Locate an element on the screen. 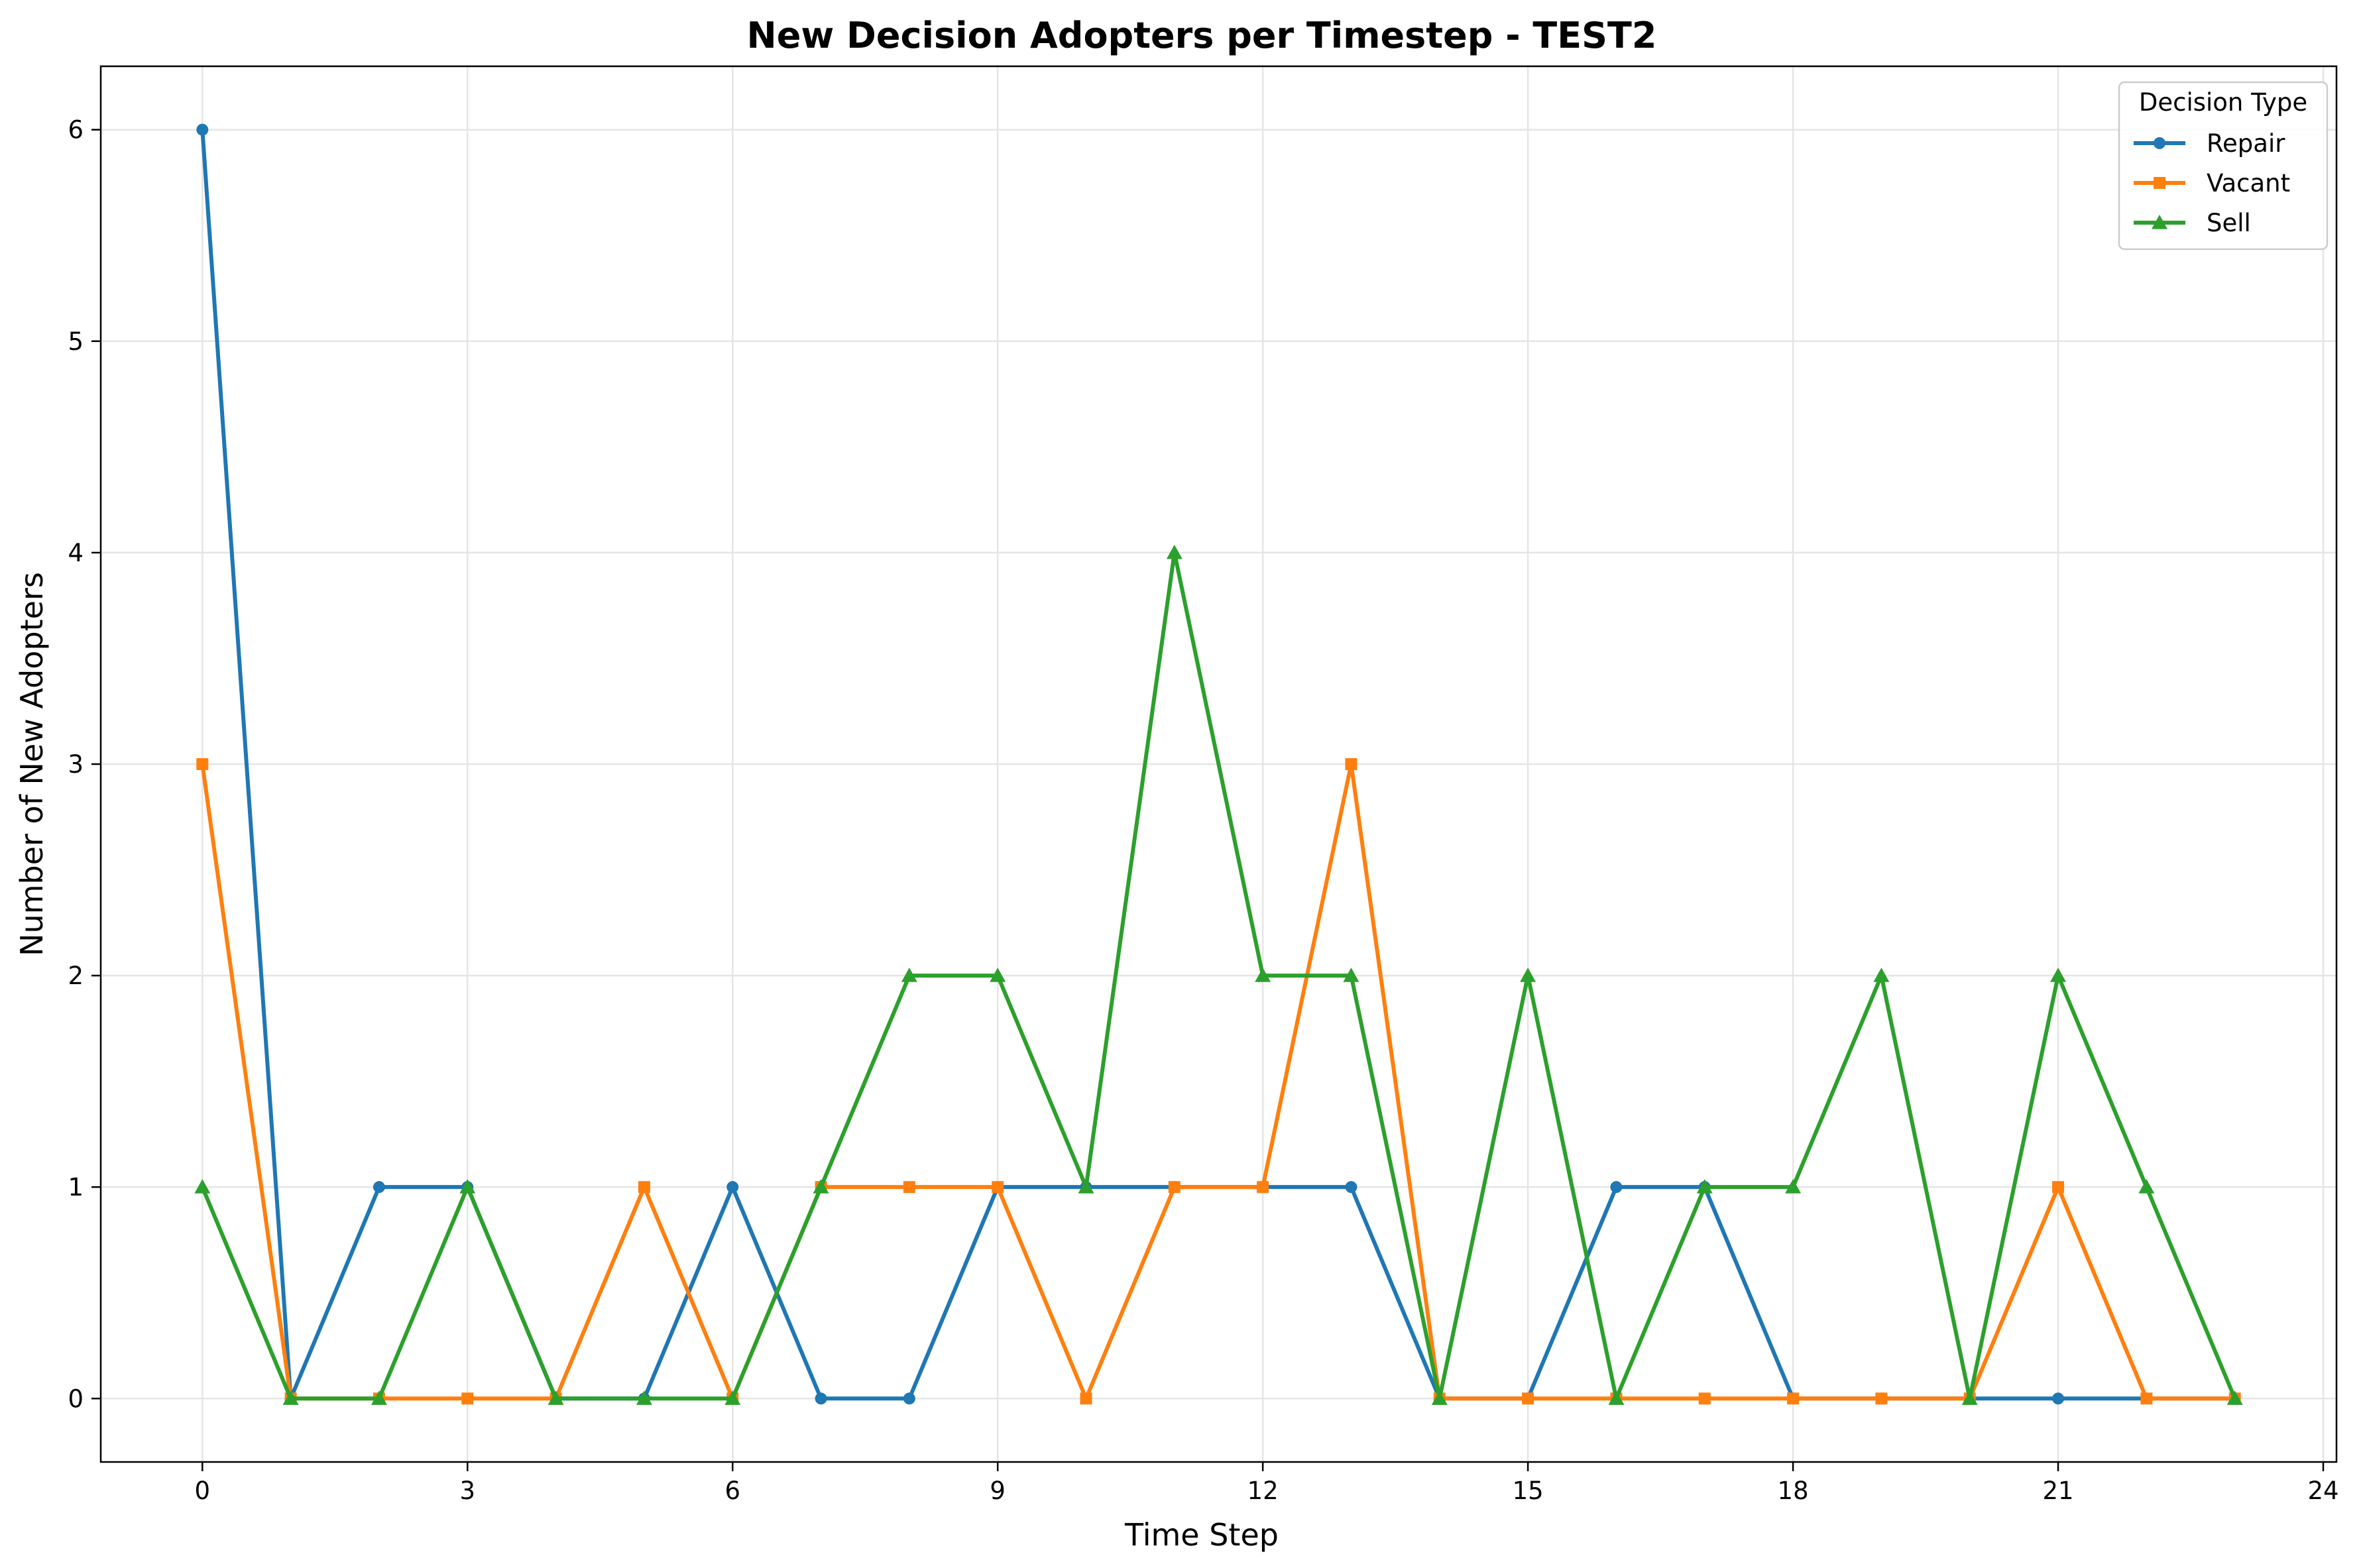 Image resolution: width=2363 pixels, height=1568 pixels. legend-box is located at coordinates (2223, 166).